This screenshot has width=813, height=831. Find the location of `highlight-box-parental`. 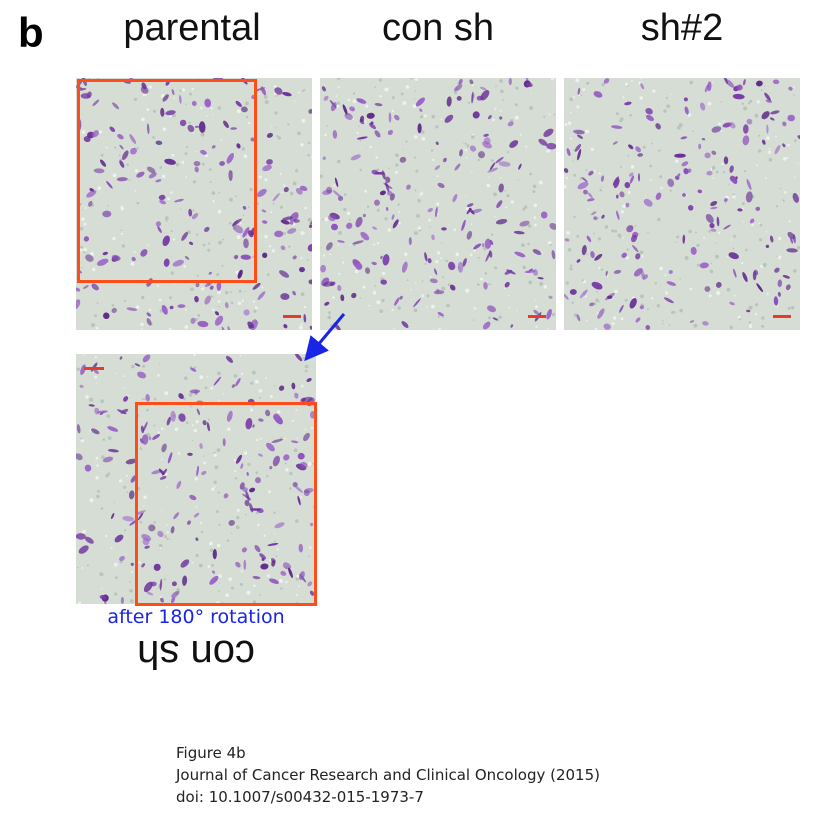

highlight-box-parental is located at coordinates (167, 181).